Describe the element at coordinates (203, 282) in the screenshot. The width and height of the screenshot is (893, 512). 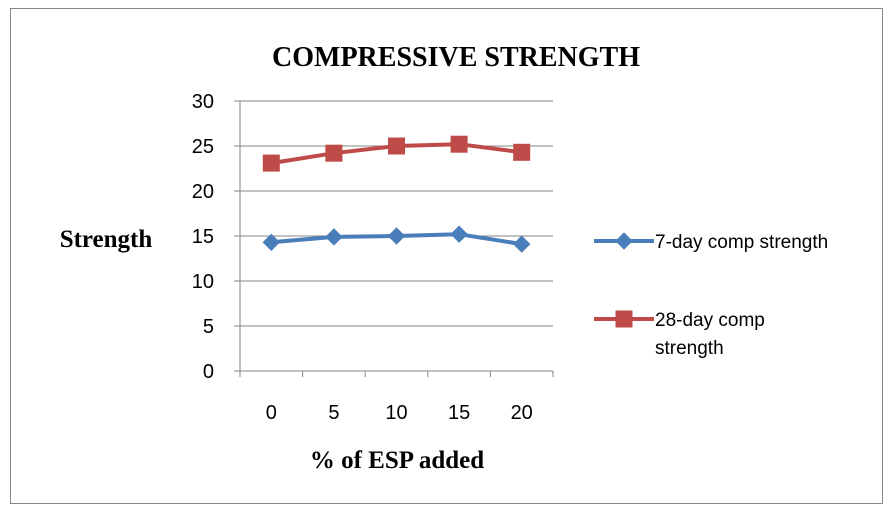
I see `y-tick-label: 10` at that location.